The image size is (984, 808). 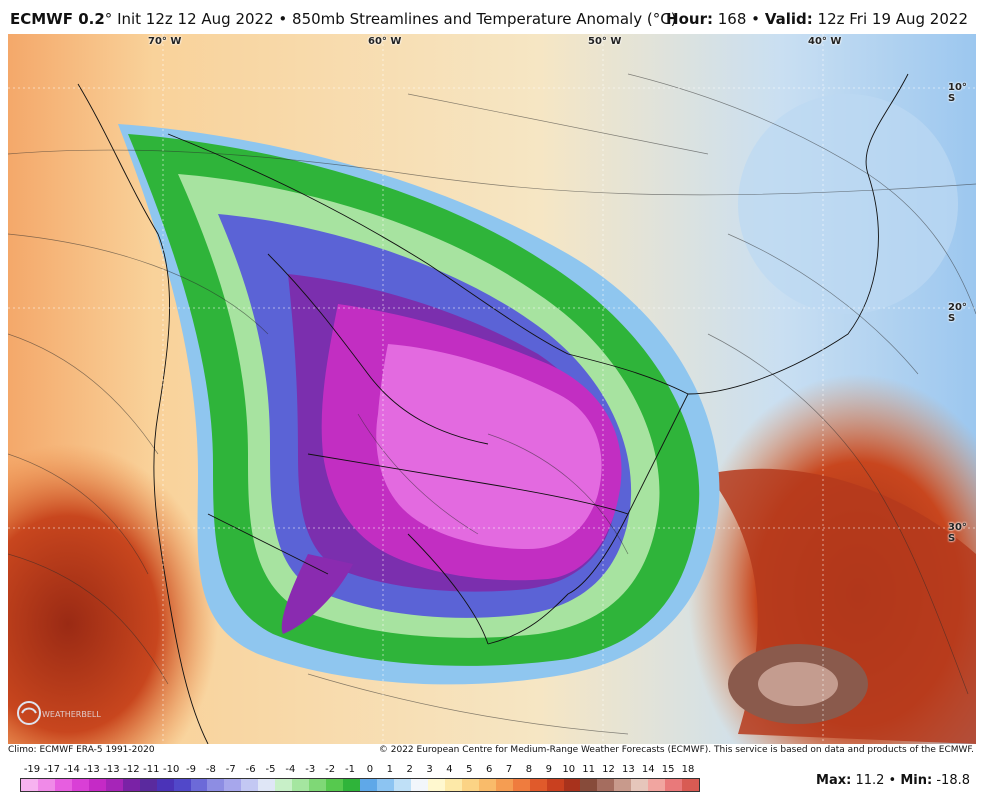 What do you see at coordinates (569, 769) in the screenshot?
I see `legend-tick-label: 10` at bounding box center [569, 769].